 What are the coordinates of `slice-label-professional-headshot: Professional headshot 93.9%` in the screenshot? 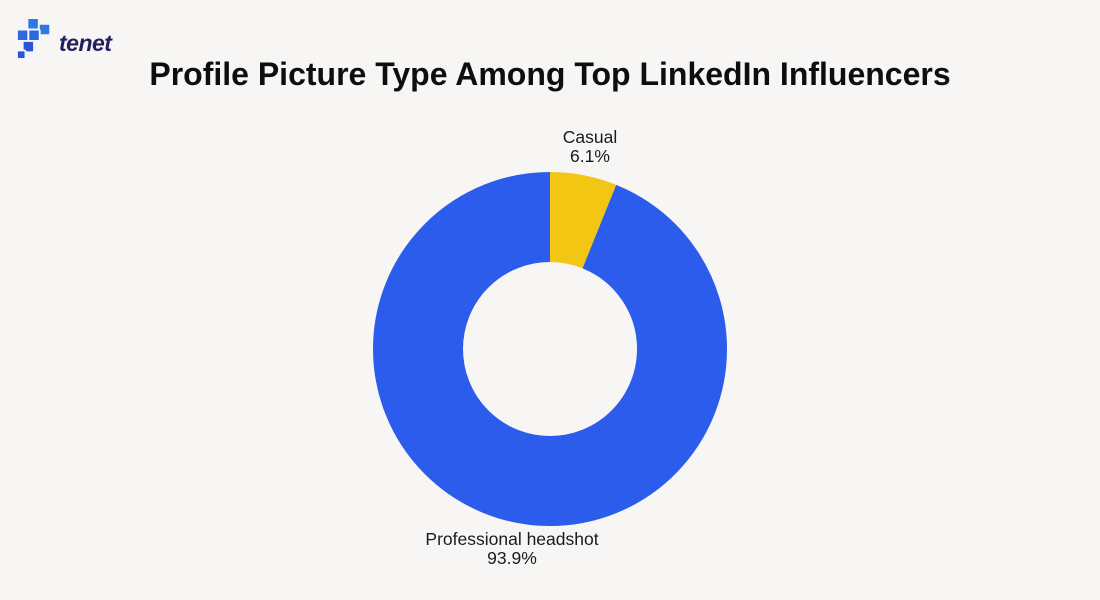 It's located at (511, 549).